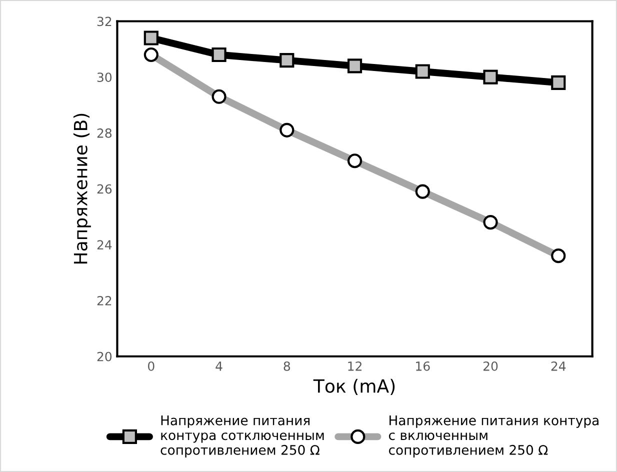  I want to click on y-tick-label: 22, so click(104, 301).